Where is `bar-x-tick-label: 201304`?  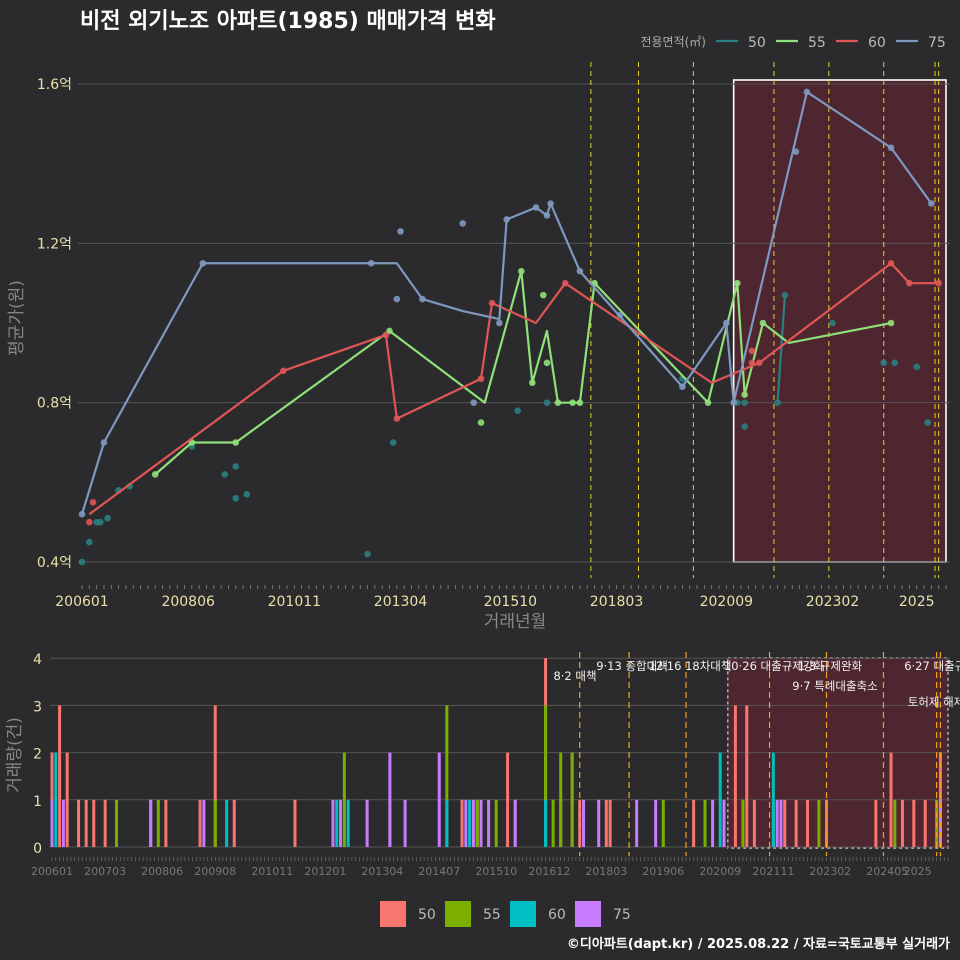 bar-x-tick-label: 201304 is located at coordinates (382, 871).